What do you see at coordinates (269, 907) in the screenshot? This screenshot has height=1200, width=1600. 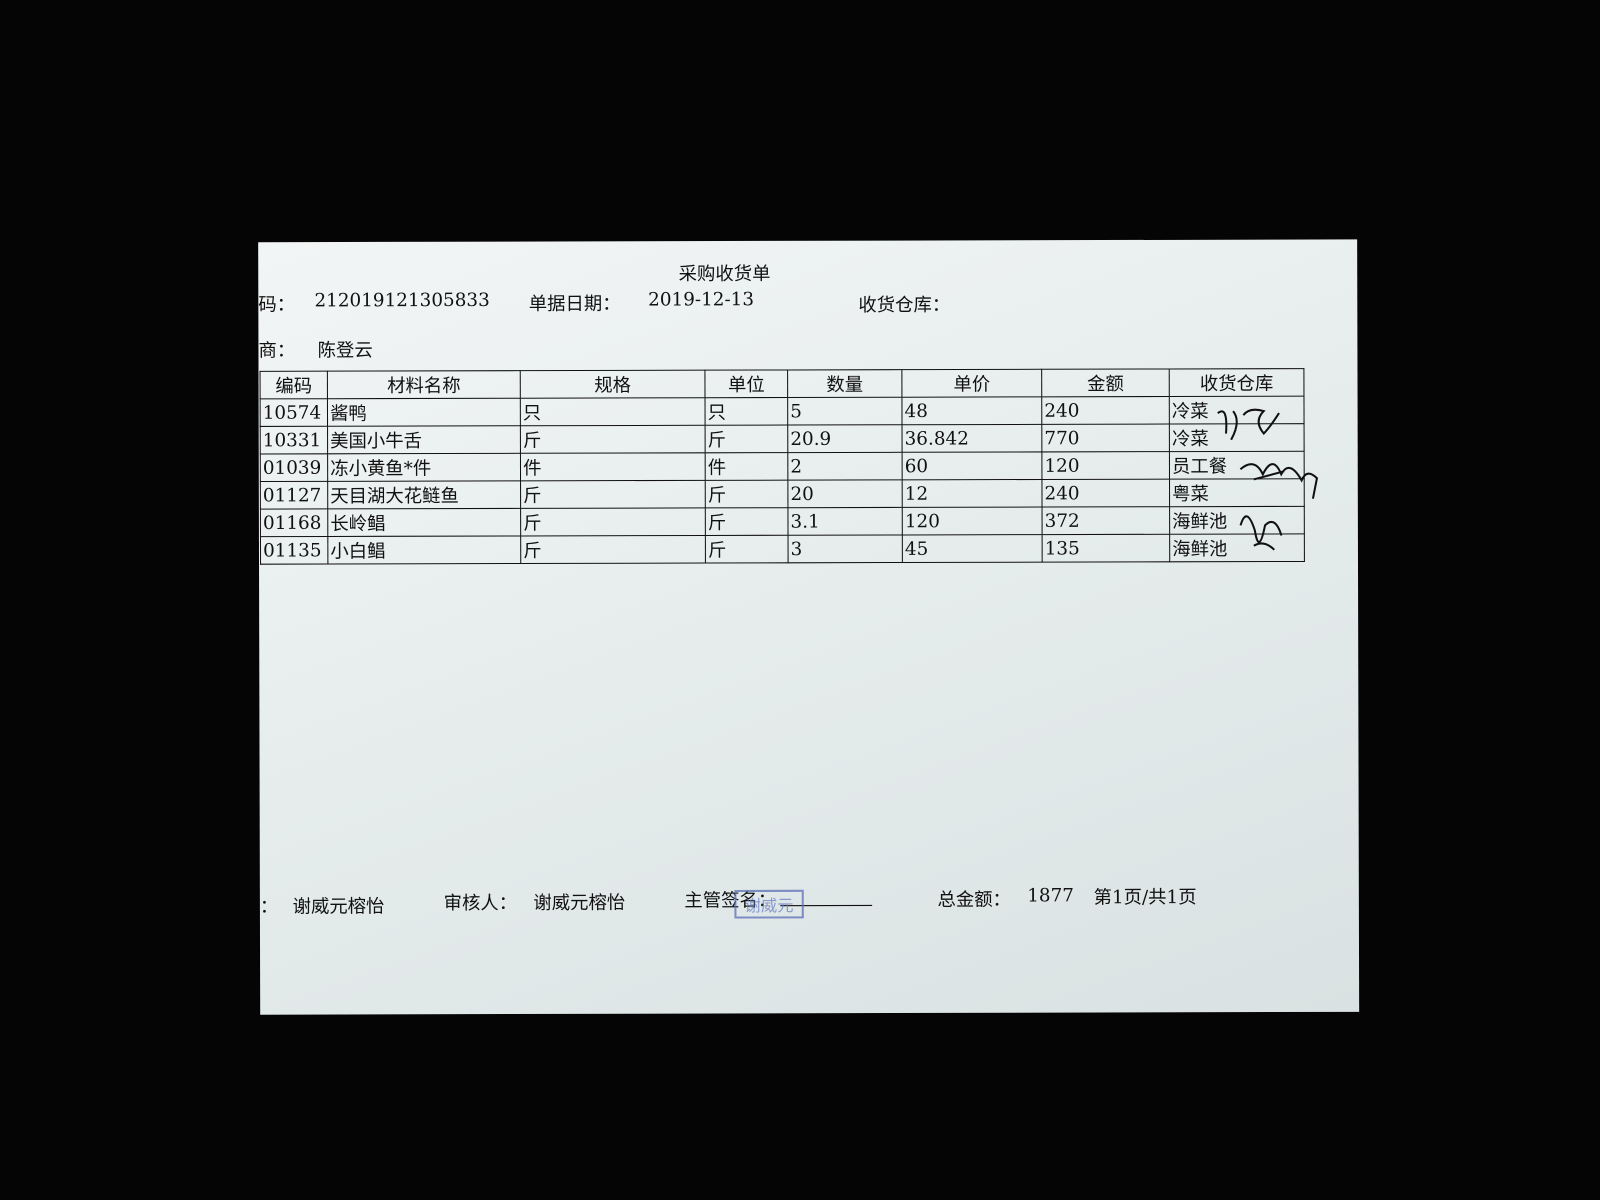 I see `footer-label: ：` at bounding box center [269, 907].